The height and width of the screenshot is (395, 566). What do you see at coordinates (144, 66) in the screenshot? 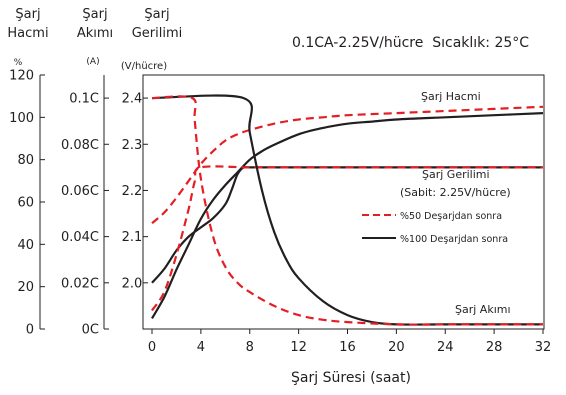
I see `voltage-axis-unit: (V/hücre)` at bounding box center [144, 66].